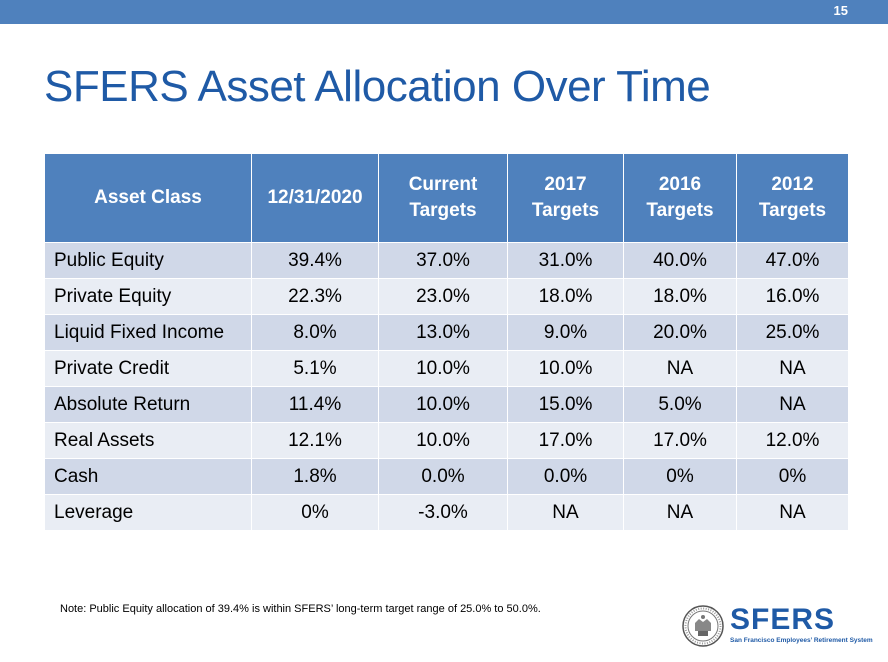 The image size is (888, 662). What do you see at coordinates (315, 296) in the screenshot?
I see `table-cell: 22.3%` at bounding box center [315, 296].